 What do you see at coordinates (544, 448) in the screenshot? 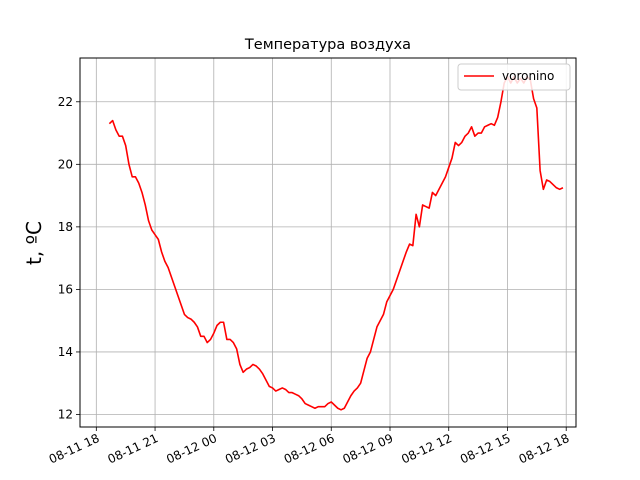
I see `x-tick-label: 08-12 18` at bounding box center [544, 448].